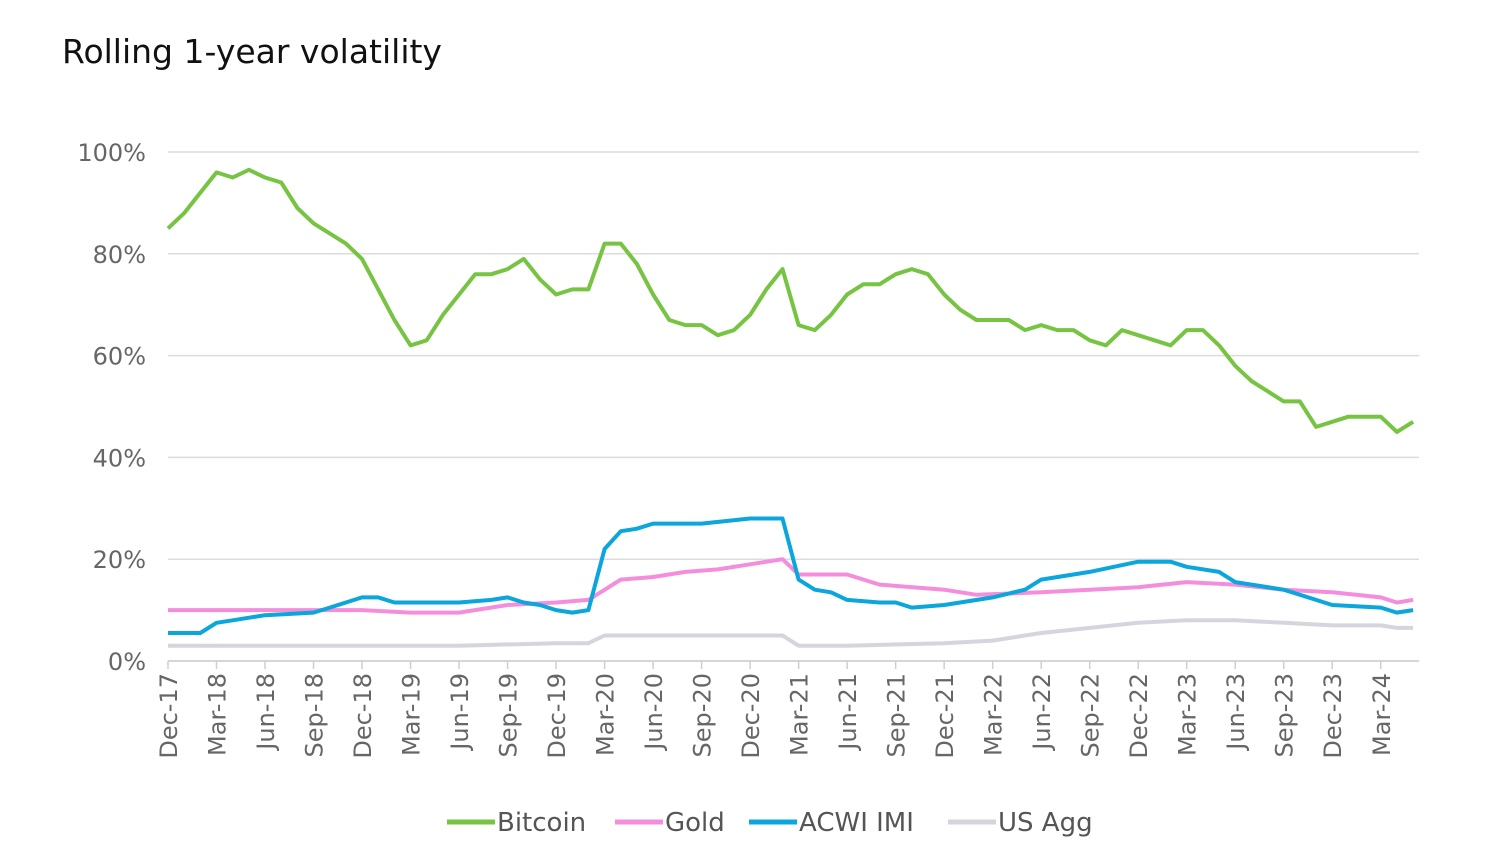  I want to click on x-tick-label: Sep-22, so click(1091, 715).